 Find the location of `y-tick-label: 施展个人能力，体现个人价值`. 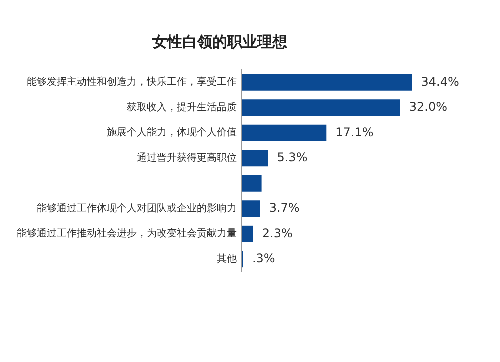

y-tick-label: 施展个人能力，体现个人价值 is located at coordinates (172, 132).